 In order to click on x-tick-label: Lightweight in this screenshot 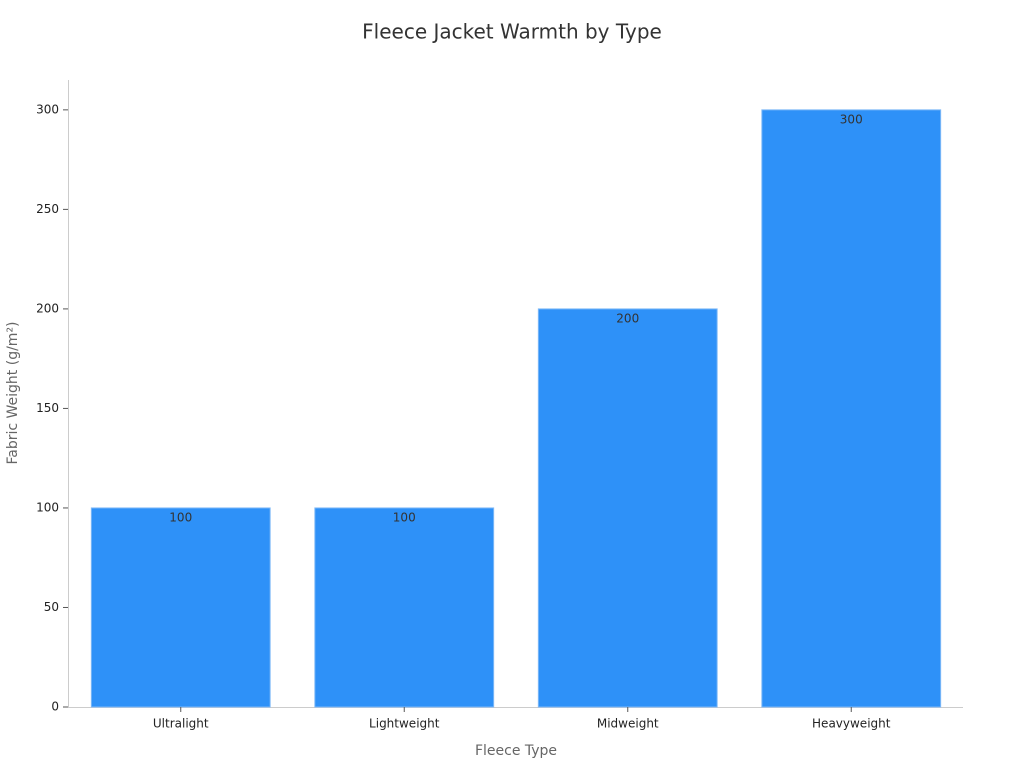, I will do `click(404, 724)`.